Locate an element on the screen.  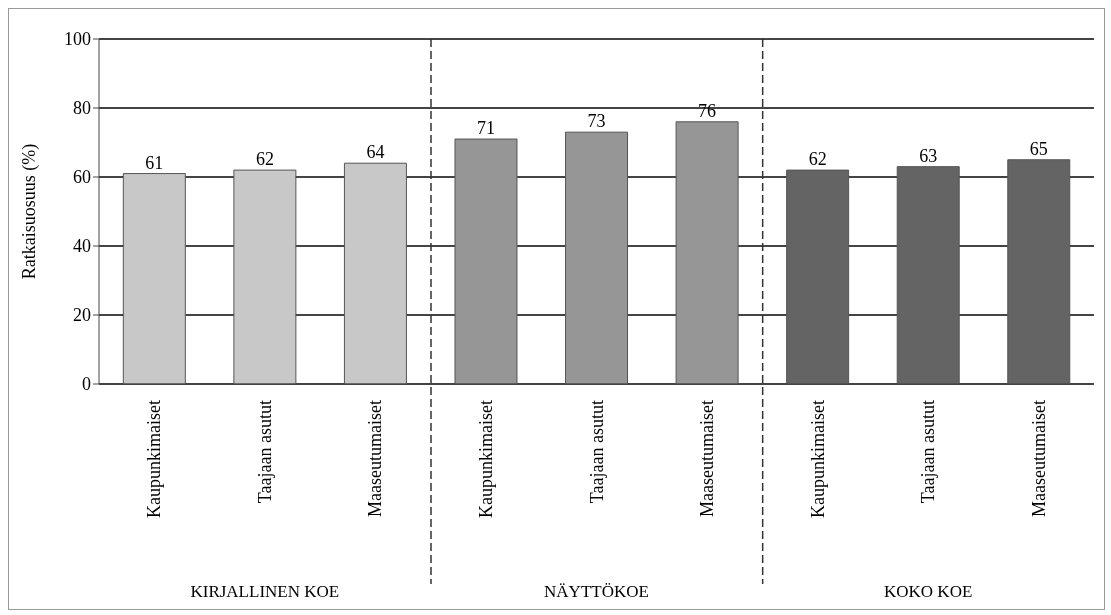
data-label: 64 is located at coordinates (375, 152).